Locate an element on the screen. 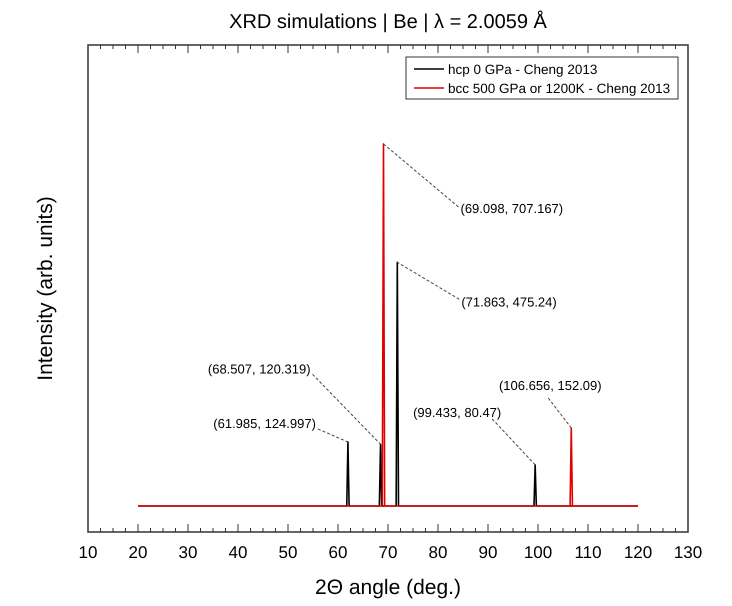 Image resolution: width=732 pixels, height=606 pixels. x-tick-label: 130 is located at coordinates (688, 552).